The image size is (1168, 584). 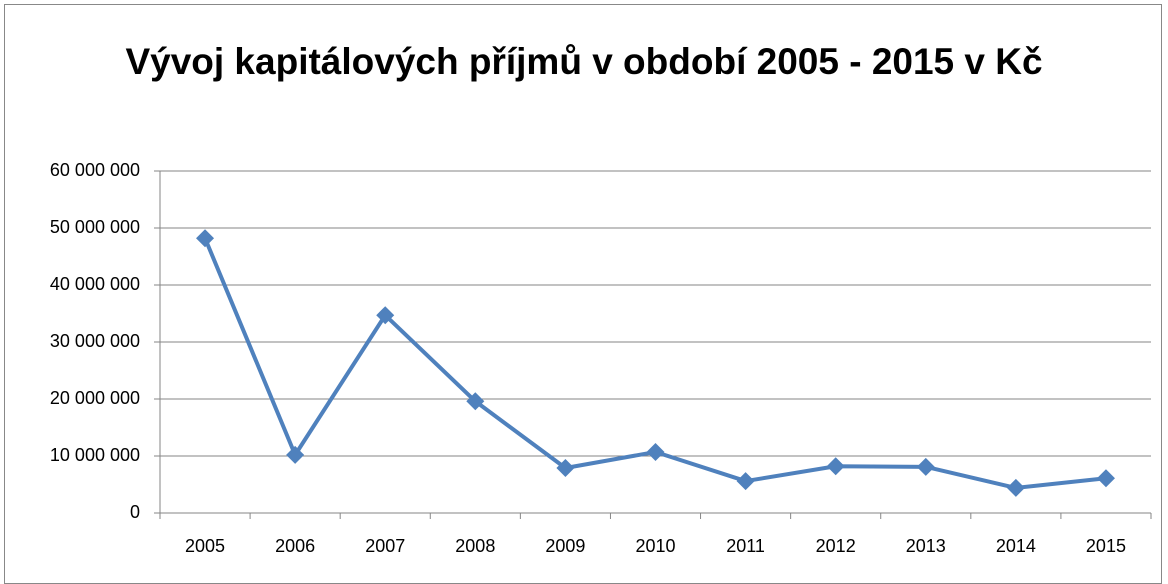 What do you see at coordinates (295, 546) in the screenshot?
I see `x-tick-label: 2006` at bounding box center [295, 546].